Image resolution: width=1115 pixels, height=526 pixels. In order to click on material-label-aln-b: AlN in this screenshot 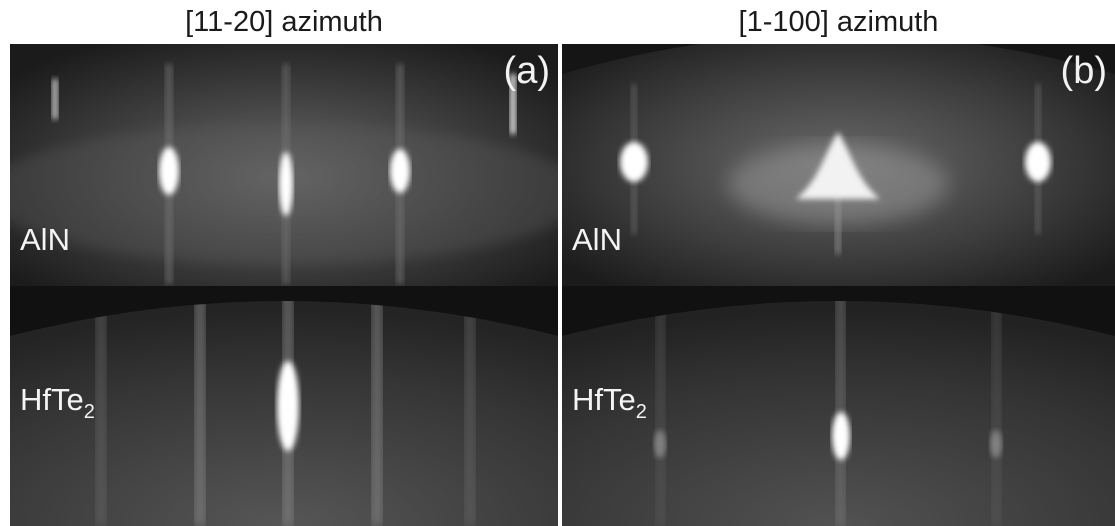, I will do `click(597, 239)`.